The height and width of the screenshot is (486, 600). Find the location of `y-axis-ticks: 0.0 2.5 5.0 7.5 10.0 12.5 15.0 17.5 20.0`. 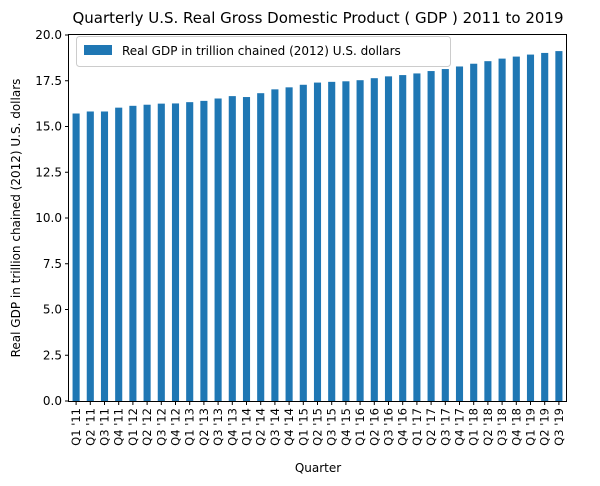

y-axis-ticks: 0.0 2.5 5.0 7.5 10.0 12.5 15.0 17.5 20.0 is located at coordinates (52, 218).